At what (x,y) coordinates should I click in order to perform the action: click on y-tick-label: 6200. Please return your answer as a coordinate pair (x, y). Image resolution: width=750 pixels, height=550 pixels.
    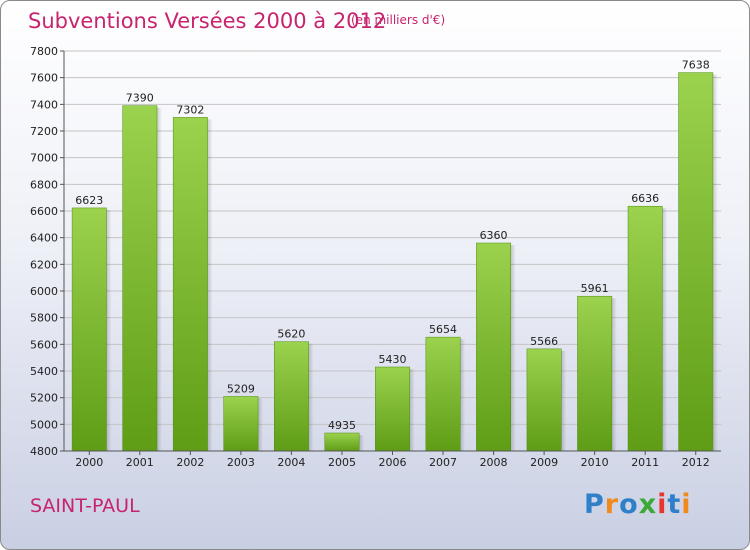
    Looking at the image, I should click on (44, 264).